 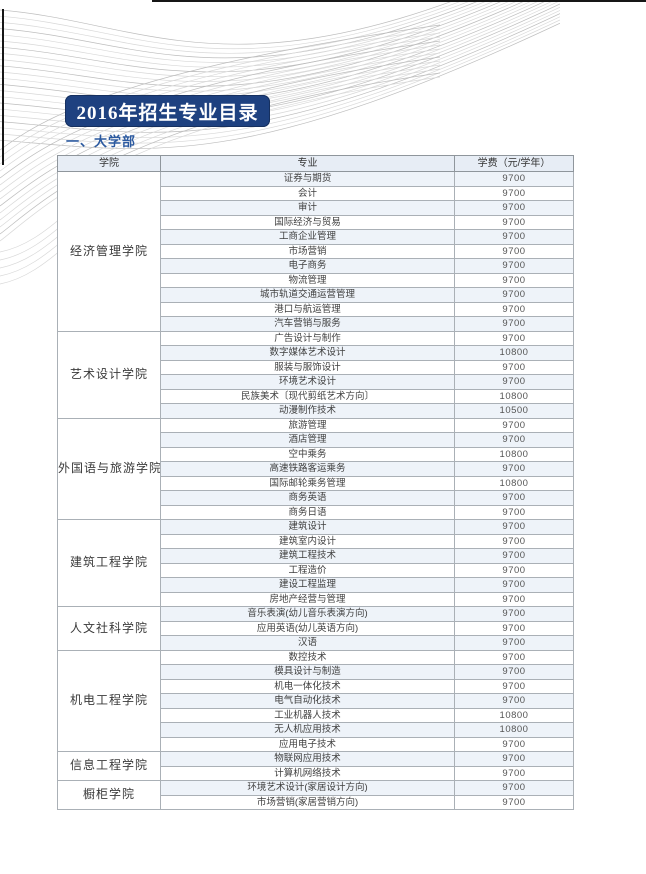 I want to click on major-cell: 旅游管理, so click(x=307, y=425).